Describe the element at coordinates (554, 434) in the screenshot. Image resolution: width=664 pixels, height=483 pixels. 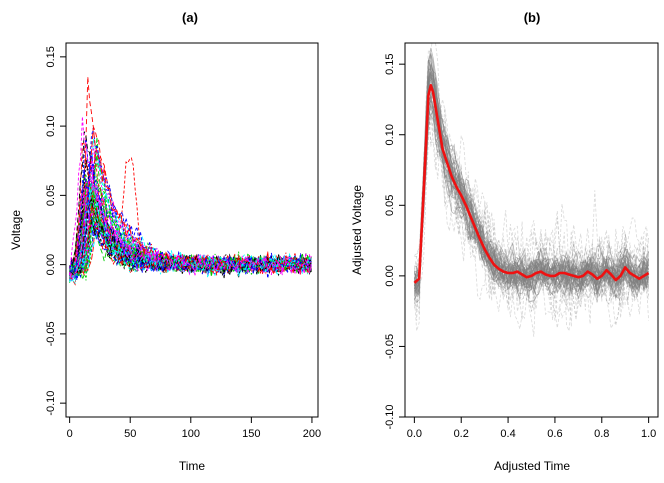
I see `panel-b-x-tick-label: 0.6` at that location.